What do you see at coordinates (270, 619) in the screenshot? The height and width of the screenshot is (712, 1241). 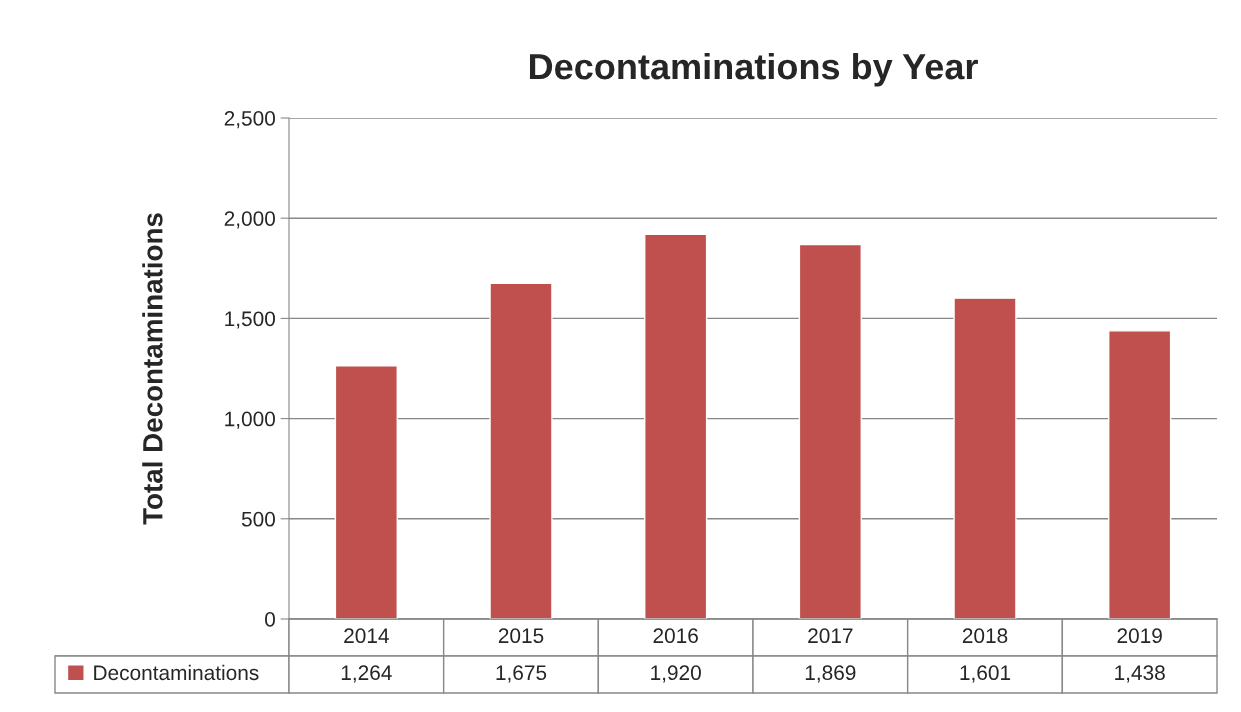 I see `y-tick-label: 0` at bounding box center [270, 619].